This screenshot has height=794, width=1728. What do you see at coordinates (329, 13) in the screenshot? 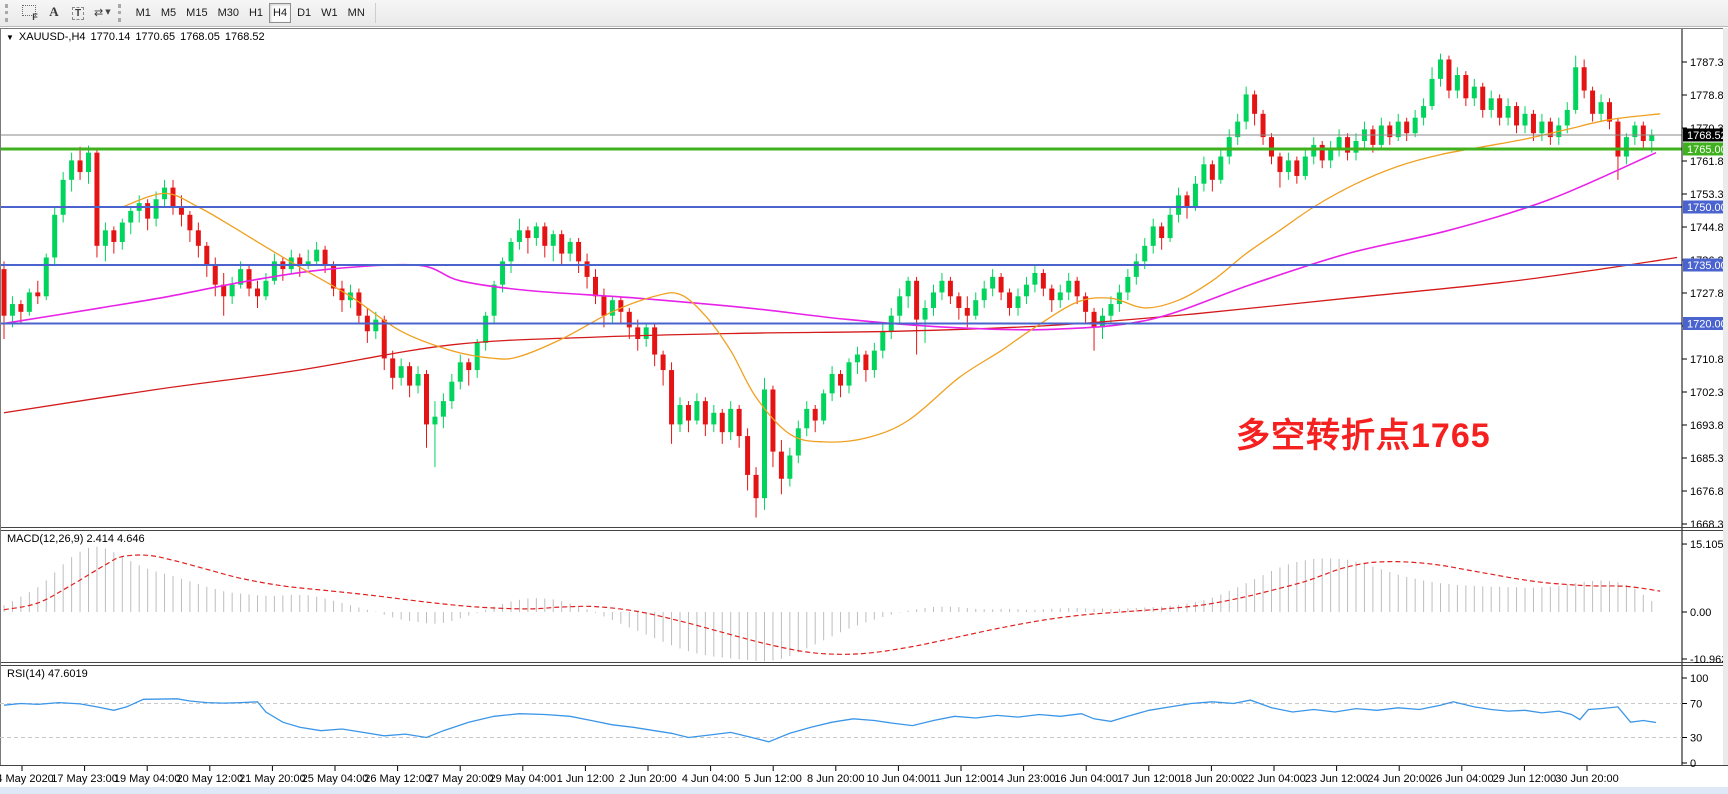
I see `timeframe-button-w1: W1` at bounding box center [329, 13].